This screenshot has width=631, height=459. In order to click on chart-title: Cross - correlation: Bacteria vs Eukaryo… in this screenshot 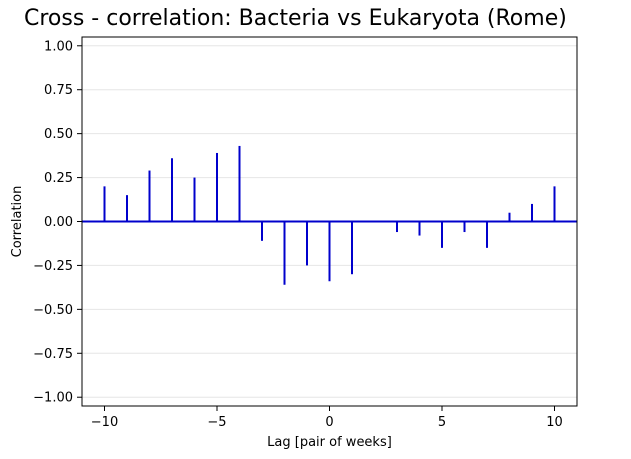, I will do `click(295, 18)`.